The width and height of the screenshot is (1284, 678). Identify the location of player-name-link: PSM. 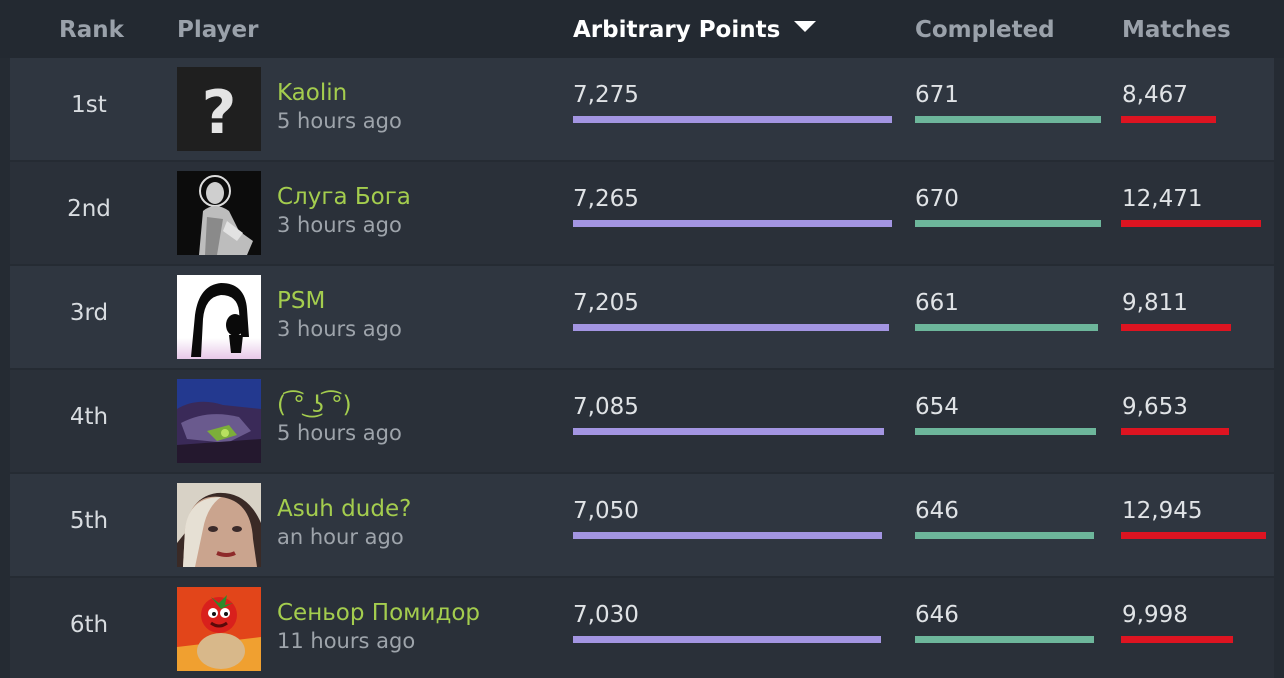
(301, 301).